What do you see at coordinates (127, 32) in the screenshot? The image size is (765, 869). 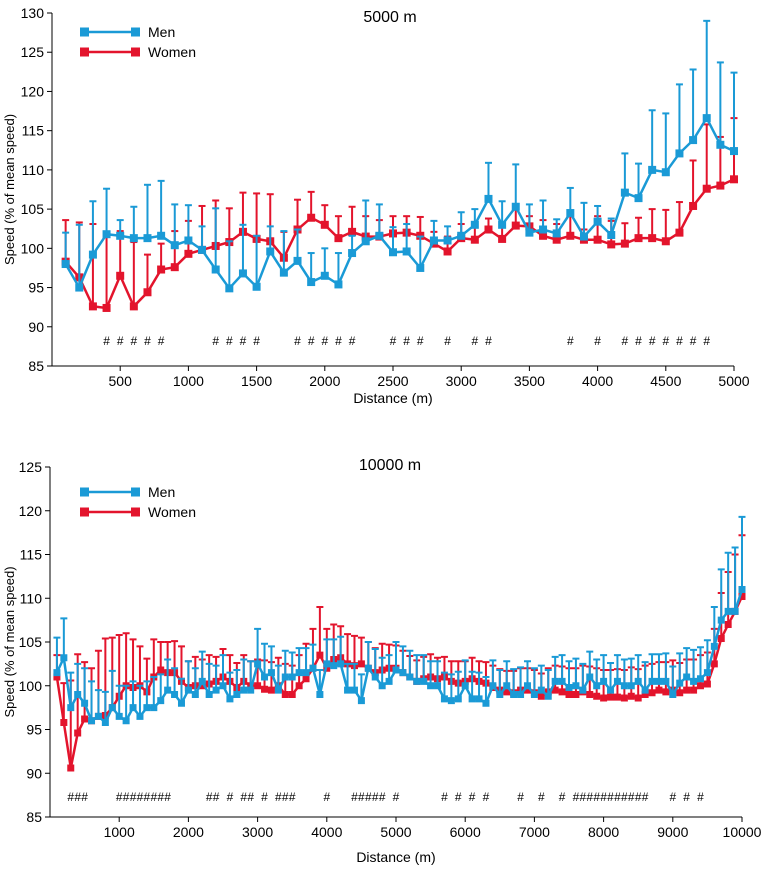 I see `legend-entry-men: Men` at bounding box center [127, 32].